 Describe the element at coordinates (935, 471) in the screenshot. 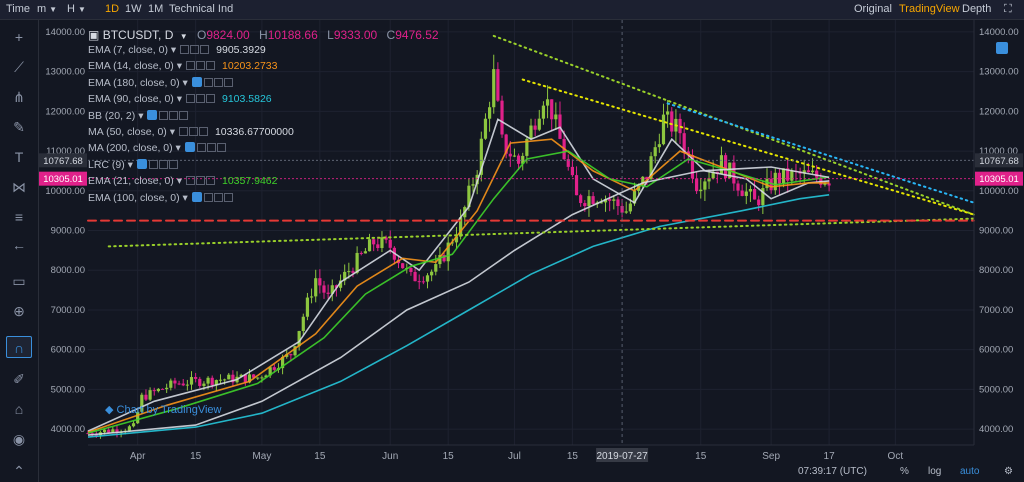

I see `log-toggle: log` at that location.